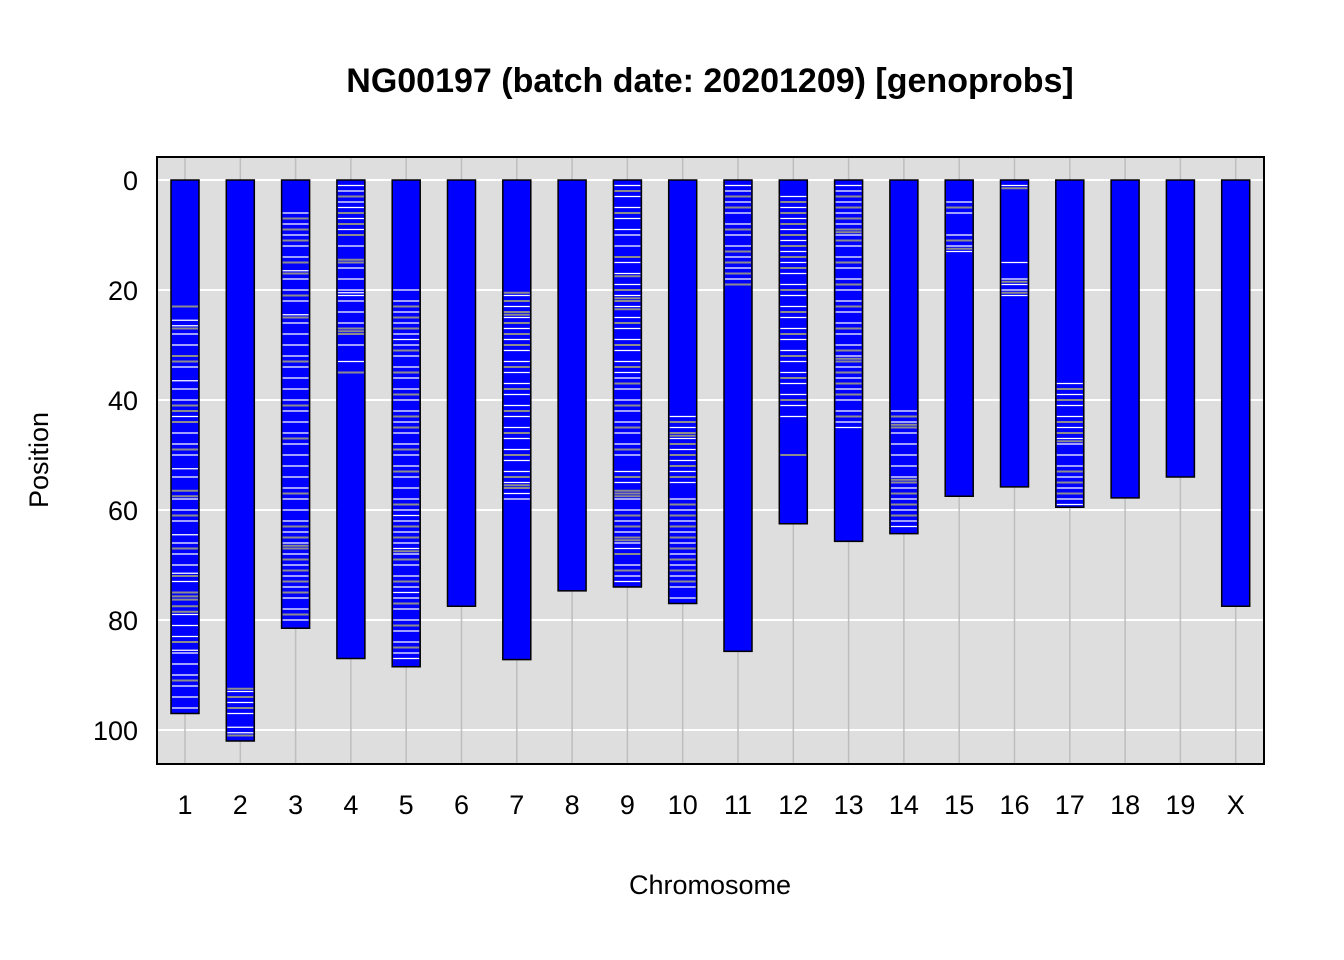  Describe the element at coordinates (39, 460) in the screenshot. I see `y-axis-label: Position` at that location.